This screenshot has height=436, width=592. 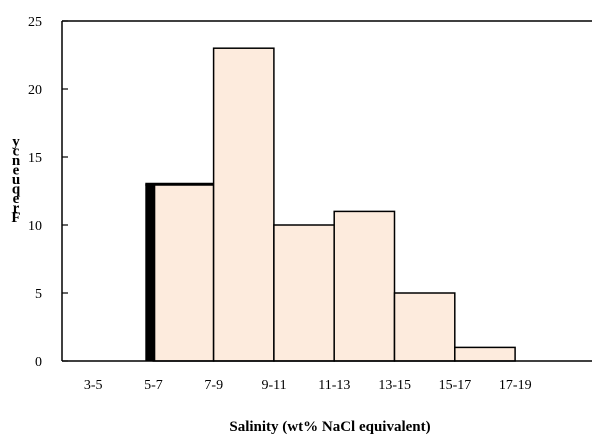 What do you see at coordinates (394, 385) in the screenshot?
I see `x-tick-label: 13-15` at bounding box center [394, 385].